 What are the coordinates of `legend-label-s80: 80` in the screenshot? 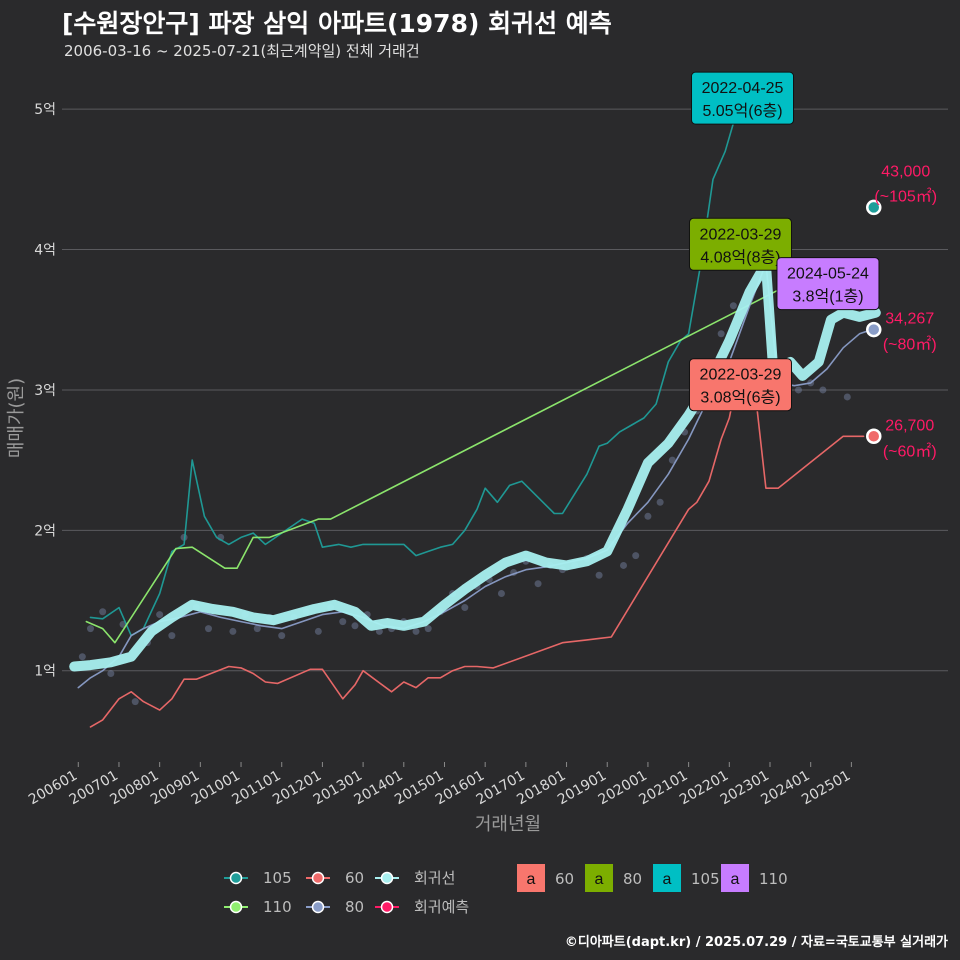 It's located at (354, 907).